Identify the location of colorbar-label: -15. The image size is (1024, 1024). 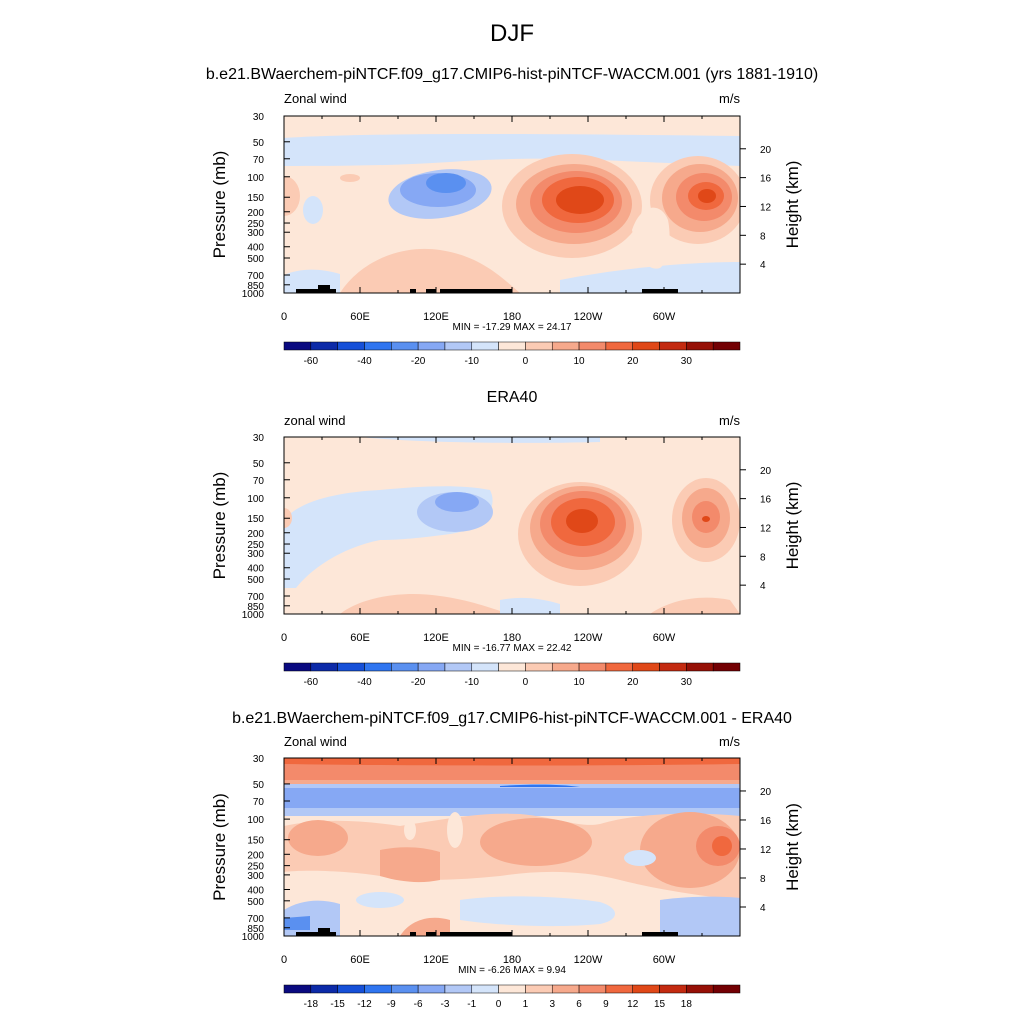
(337, 1004).